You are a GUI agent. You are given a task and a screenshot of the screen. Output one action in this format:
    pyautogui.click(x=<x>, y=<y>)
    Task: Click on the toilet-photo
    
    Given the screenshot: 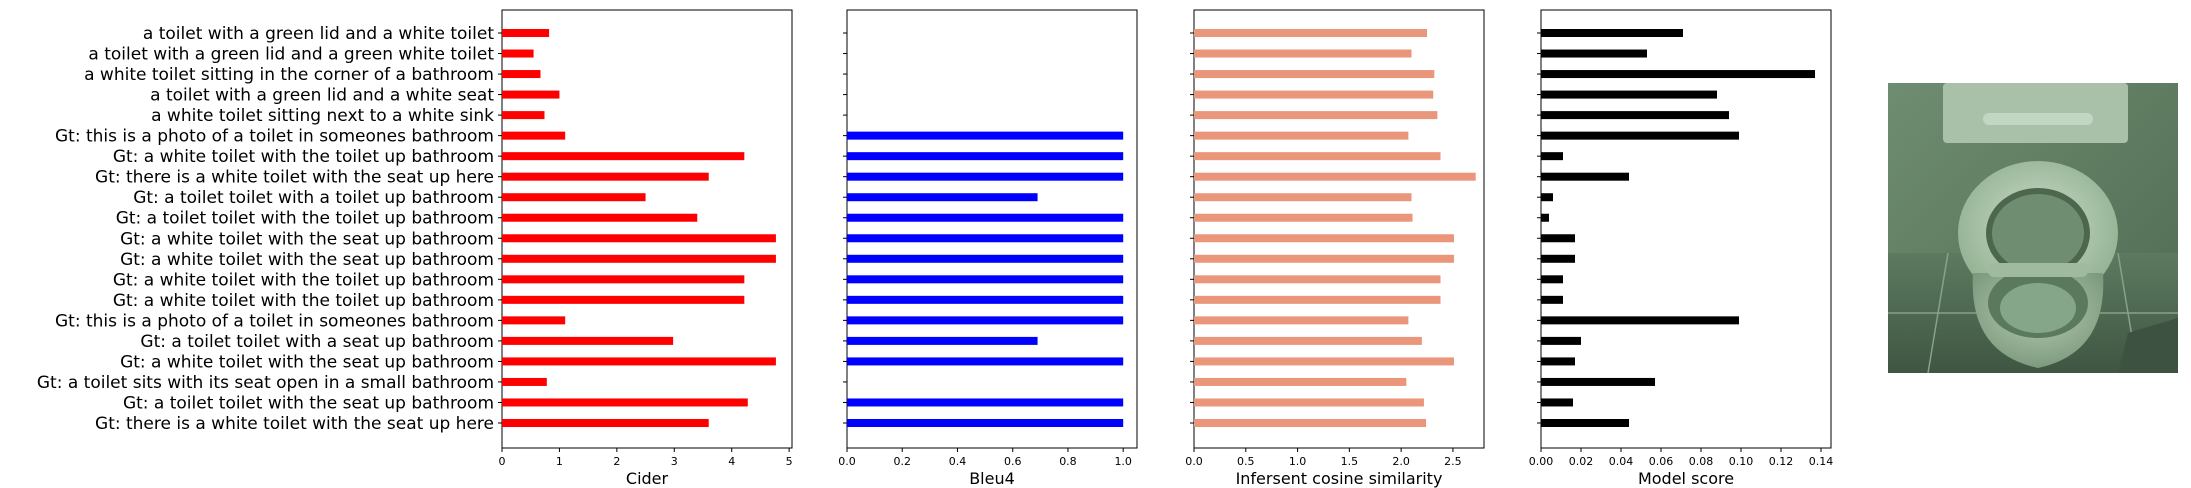 What is the action you would take?
    pyautogui.click(x=2033, y=228)
    